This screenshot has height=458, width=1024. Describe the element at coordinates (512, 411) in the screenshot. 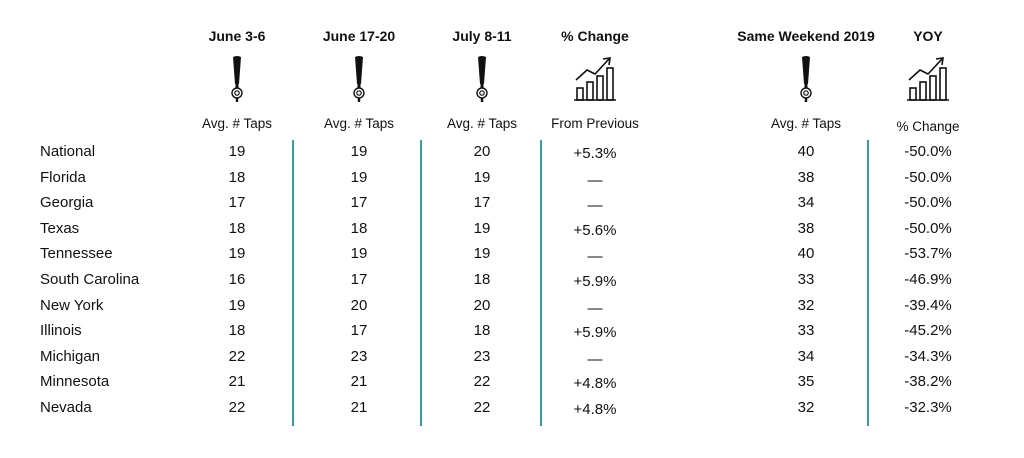

I see `table-row: Nevada 22 21 22 +4.8% 32 -32.3%` at that location.